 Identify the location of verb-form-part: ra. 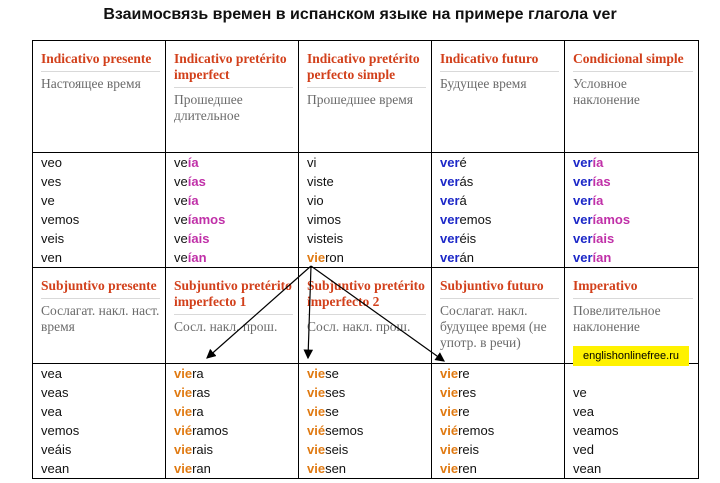
(198, 411).